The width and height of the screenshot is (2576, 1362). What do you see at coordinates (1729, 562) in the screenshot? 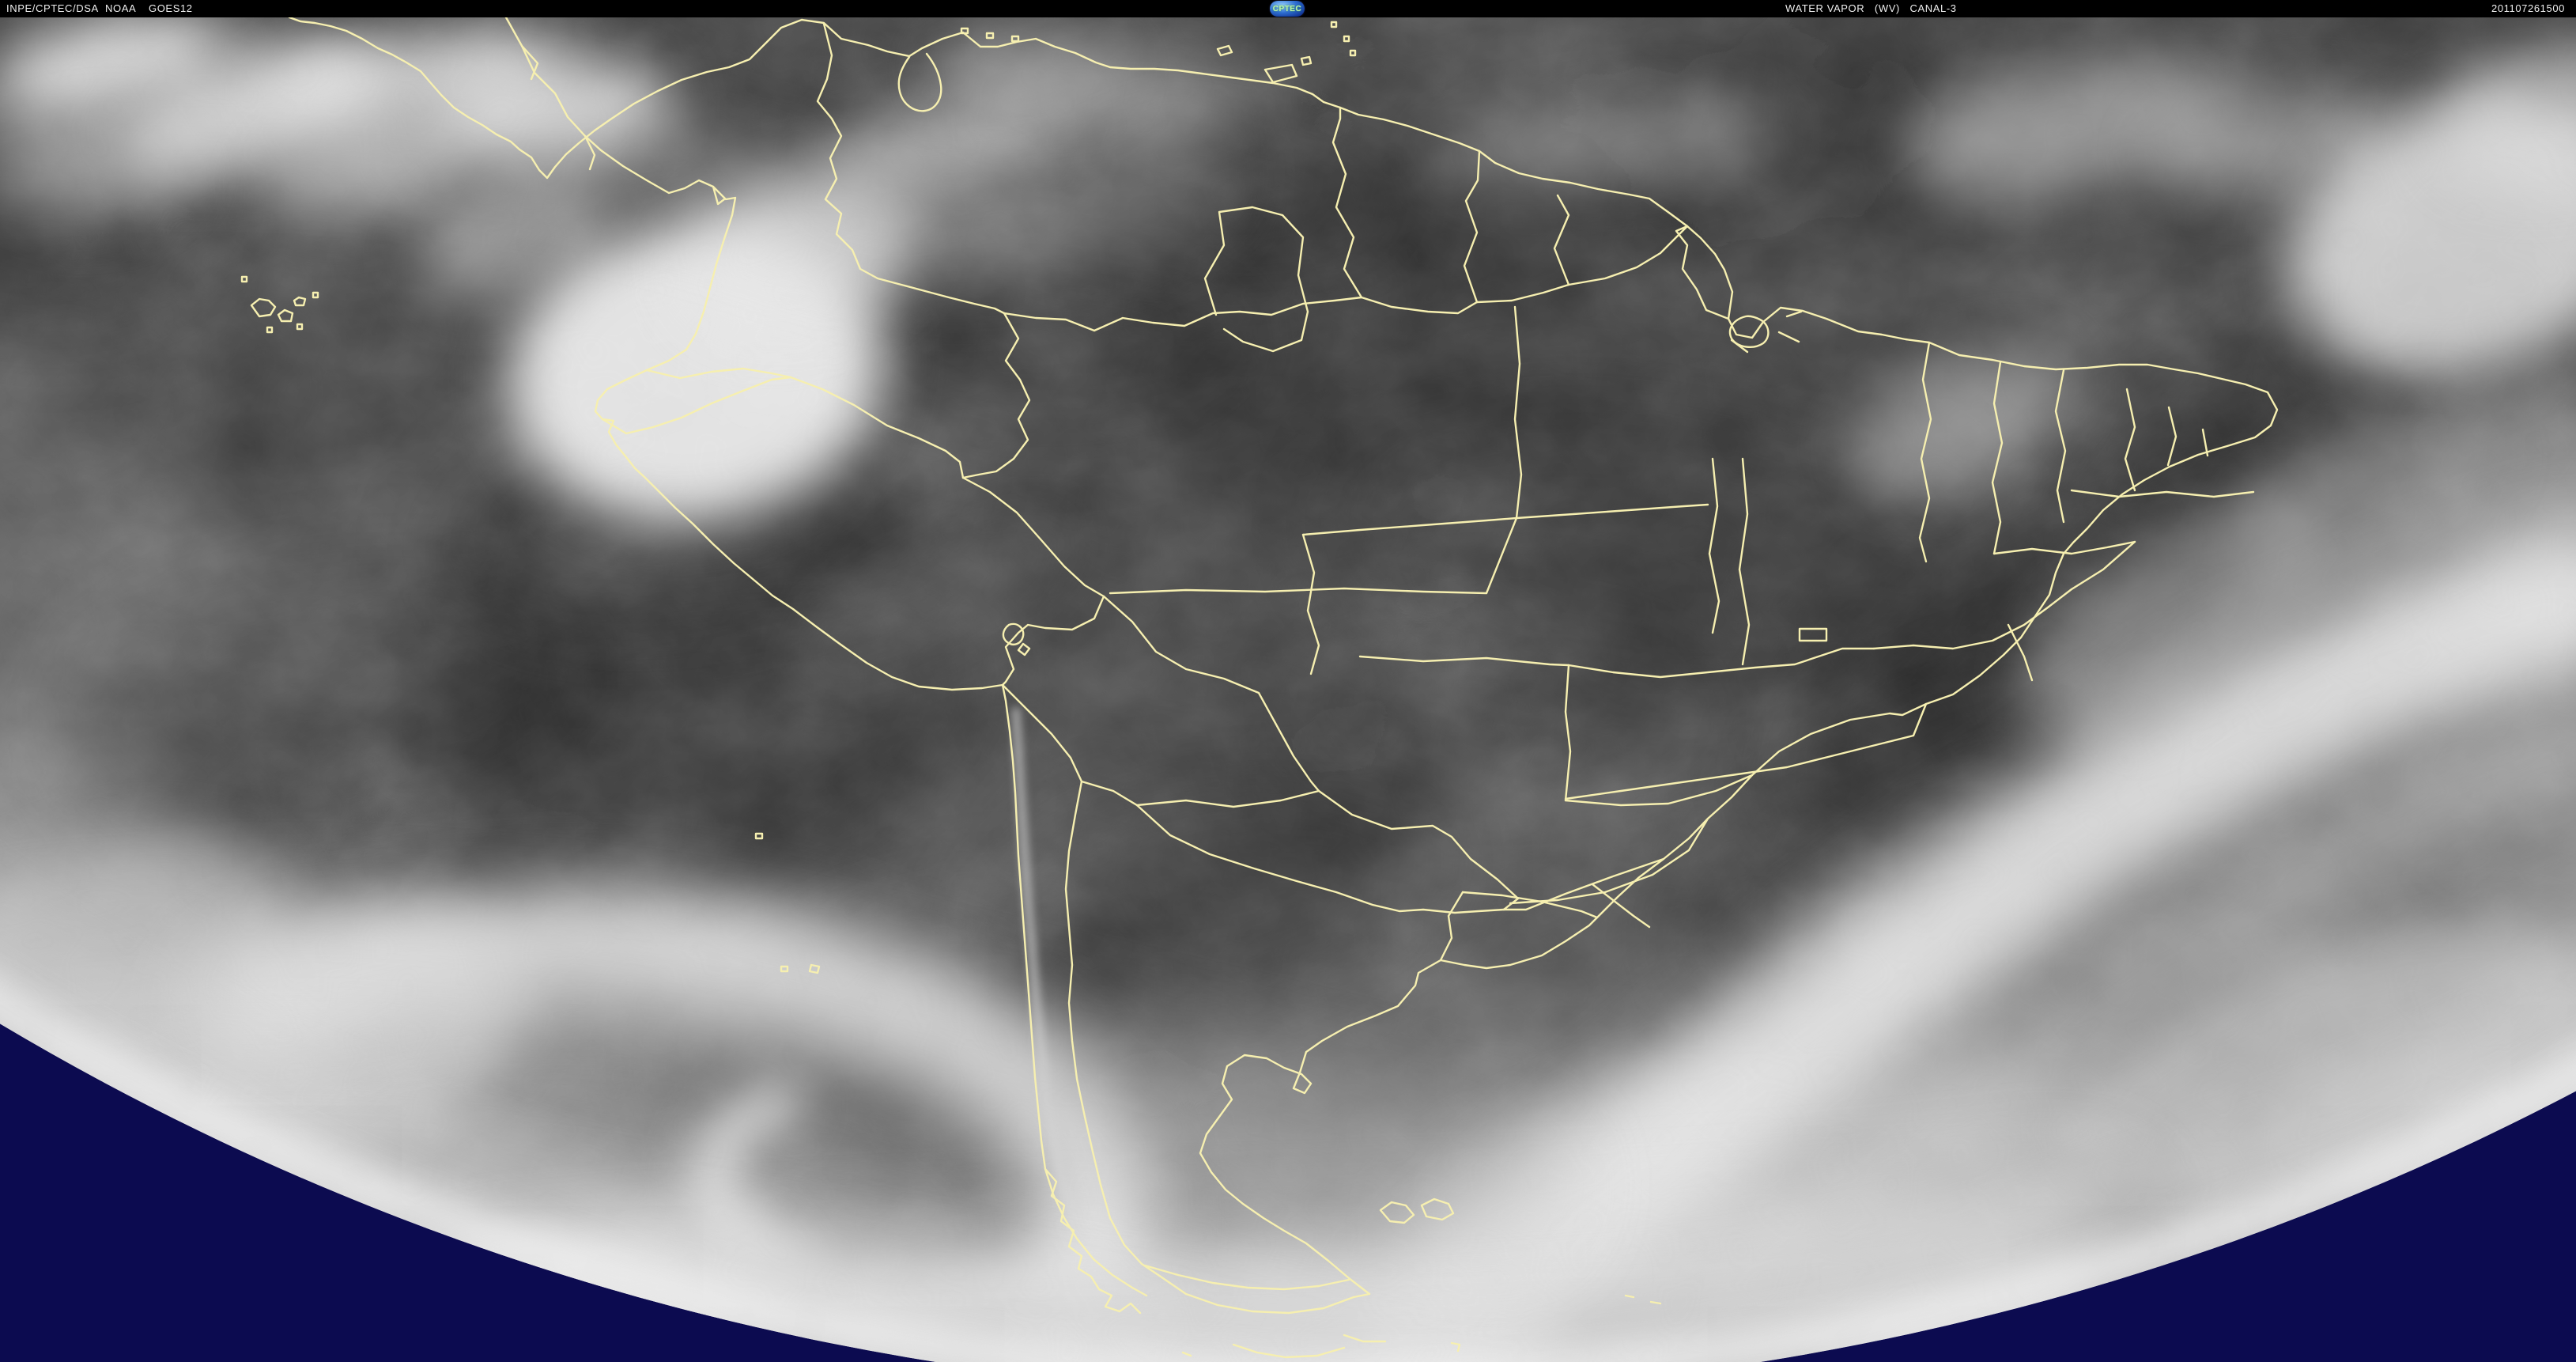
I see `map-border-state-tocantins-goias` at bounding box center [1729, 562].